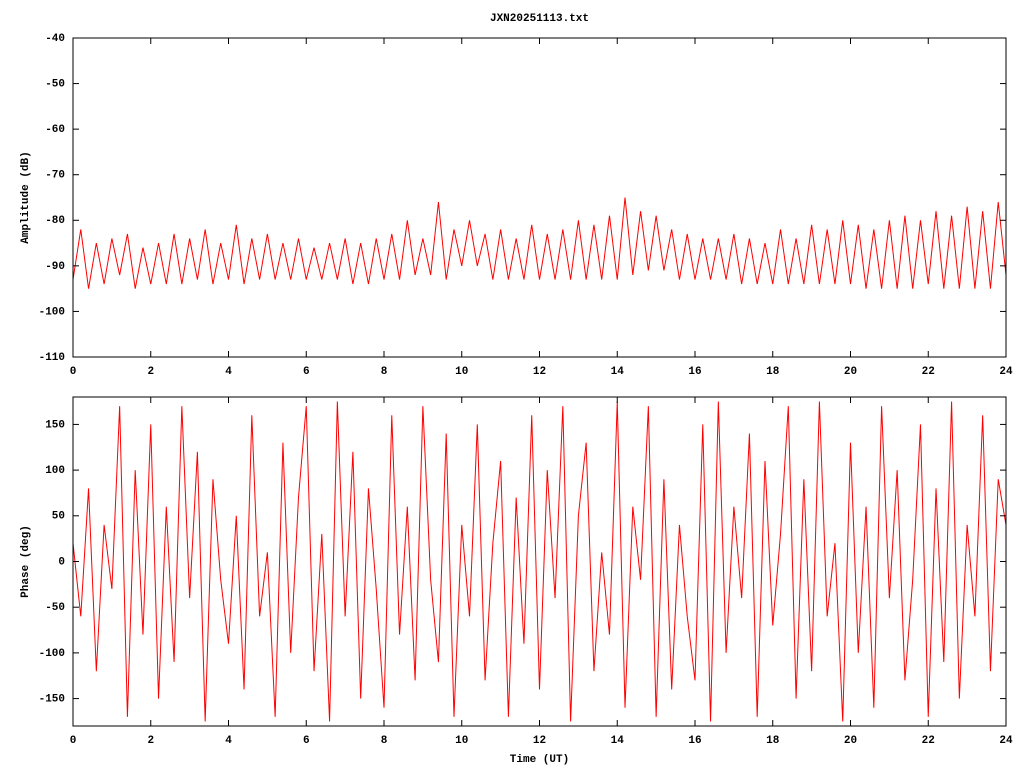 This screenshot has width=1024, height=768. Describe the element at coordinates (58, 517) in the screenshot. I see `y-tick-label: 50` at that location.